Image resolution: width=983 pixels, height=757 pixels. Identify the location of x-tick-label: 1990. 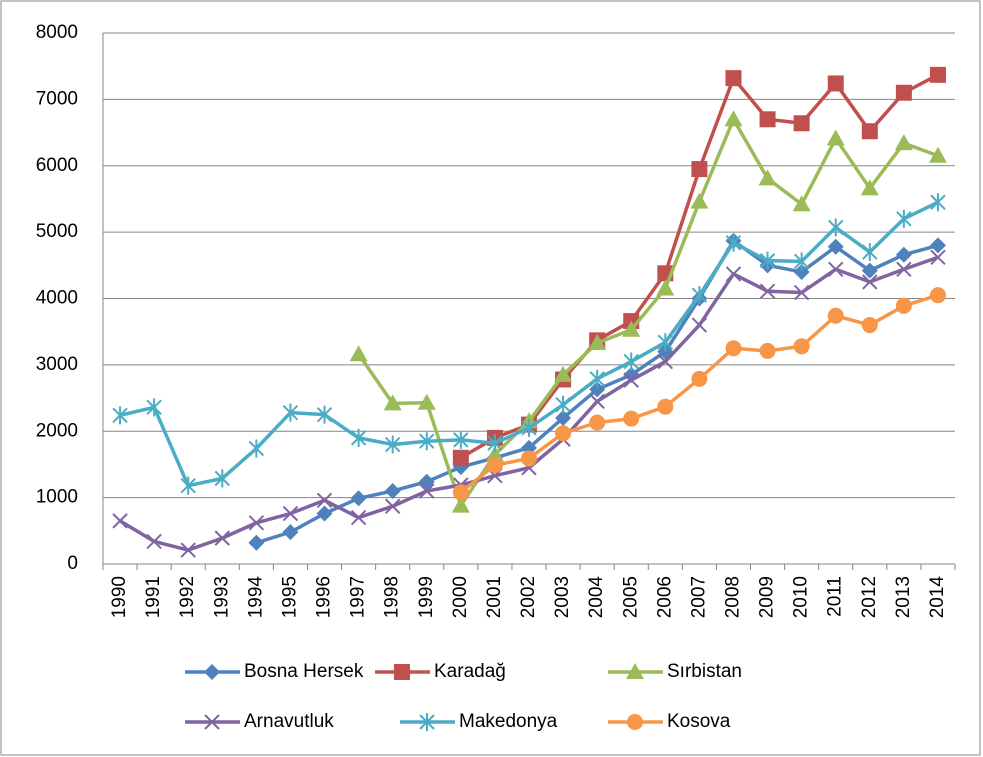
(119, 597).